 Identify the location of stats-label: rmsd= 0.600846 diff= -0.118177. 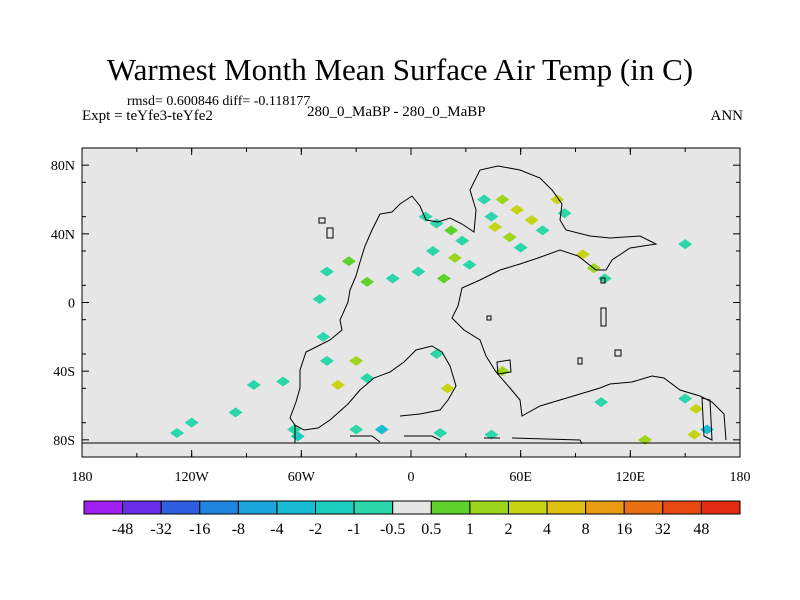
(219, 101).